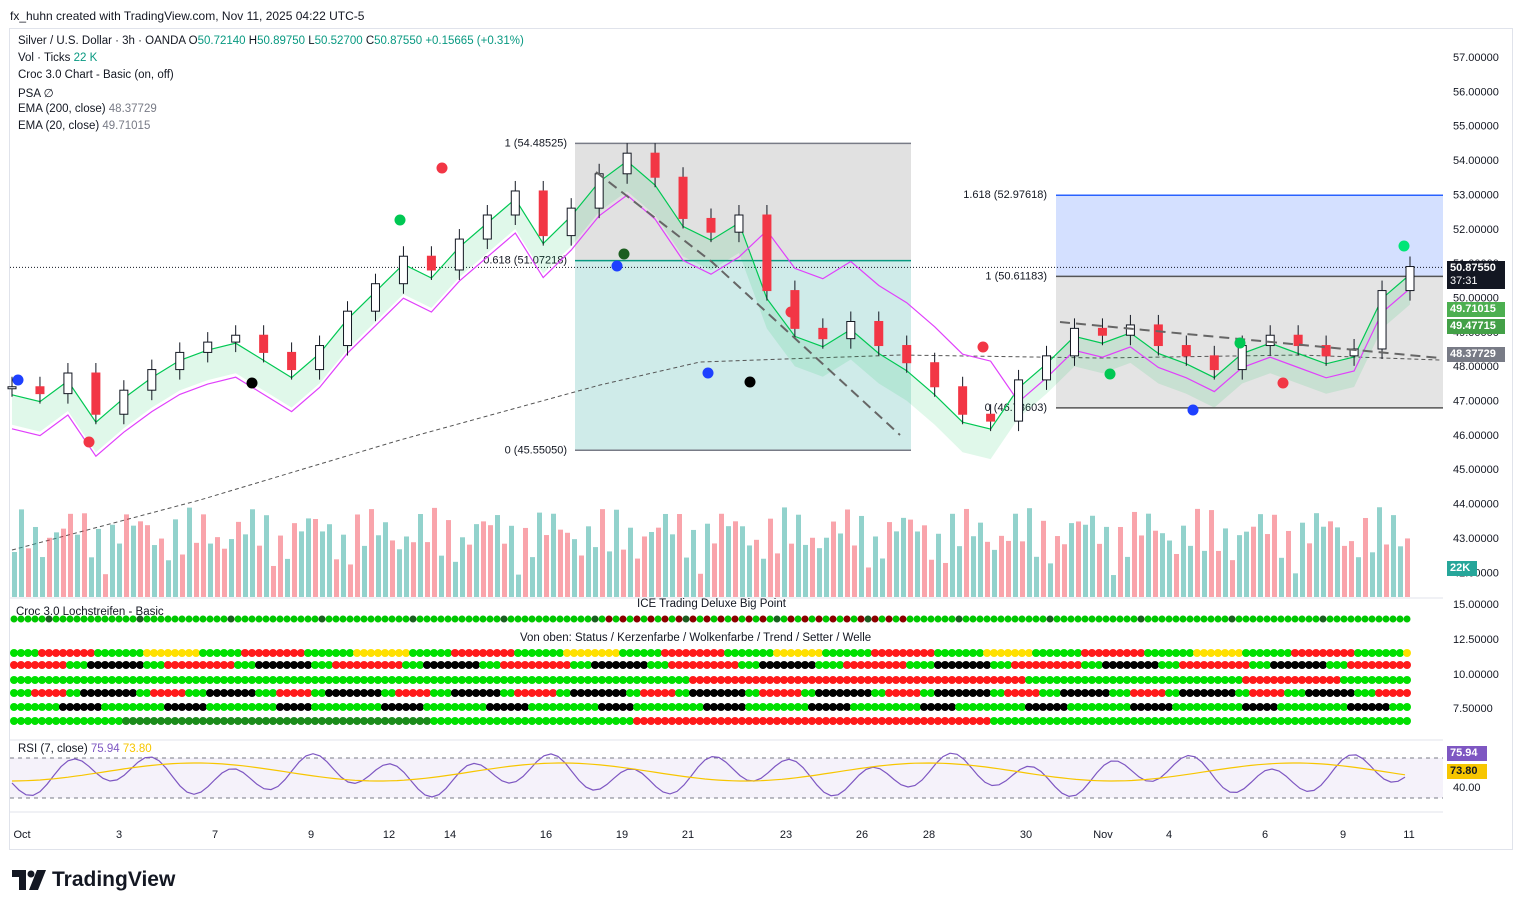 The width and height of the screenshot is (1522, 909). What do you see at coordinates (102, 41) in the screenshot?
I see `symbol-name: Silver / U.S. Dollar · 3h · OANDA` at bounding box center [102, 41].